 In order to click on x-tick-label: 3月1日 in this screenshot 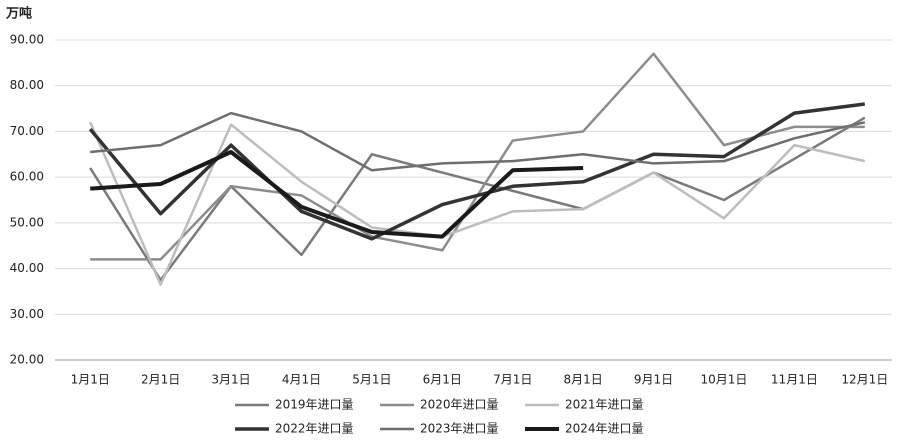, I will do `click(230, 380)`.